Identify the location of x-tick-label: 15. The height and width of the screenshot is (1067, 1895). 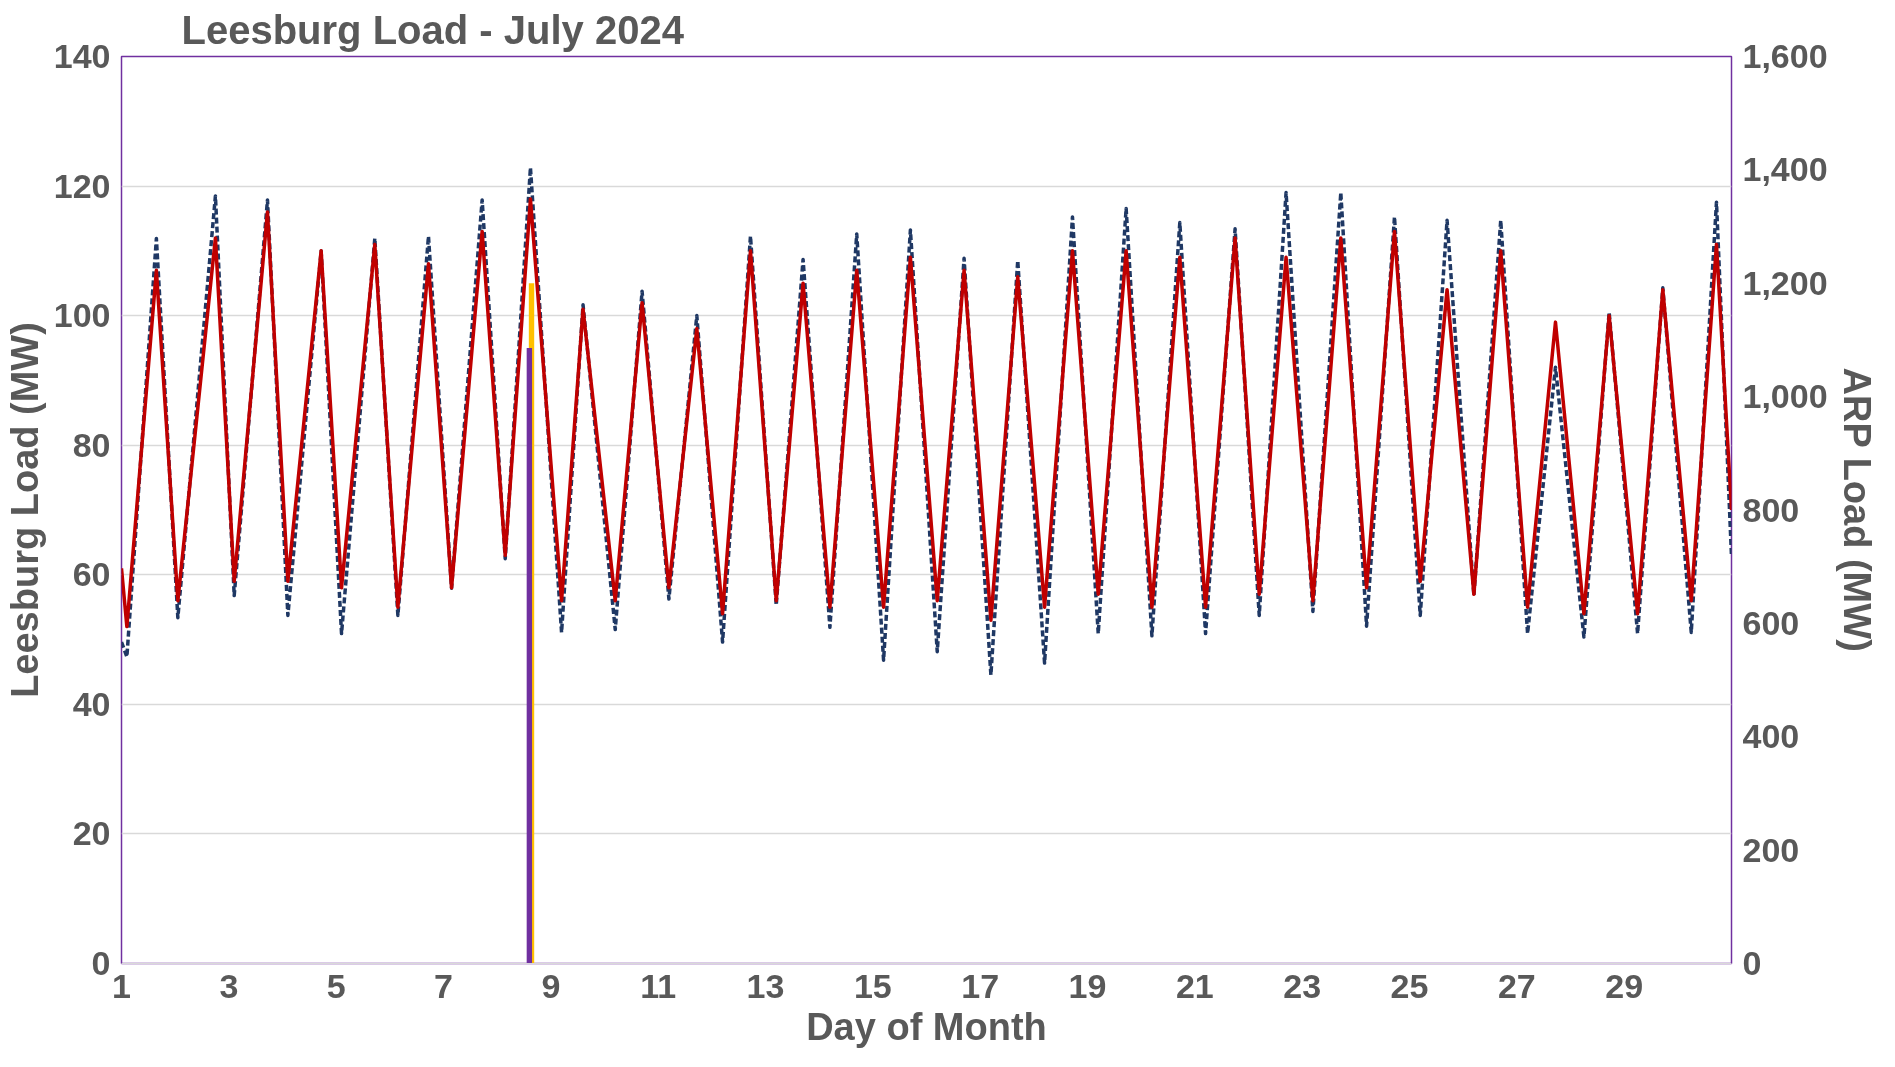
(872, 985).